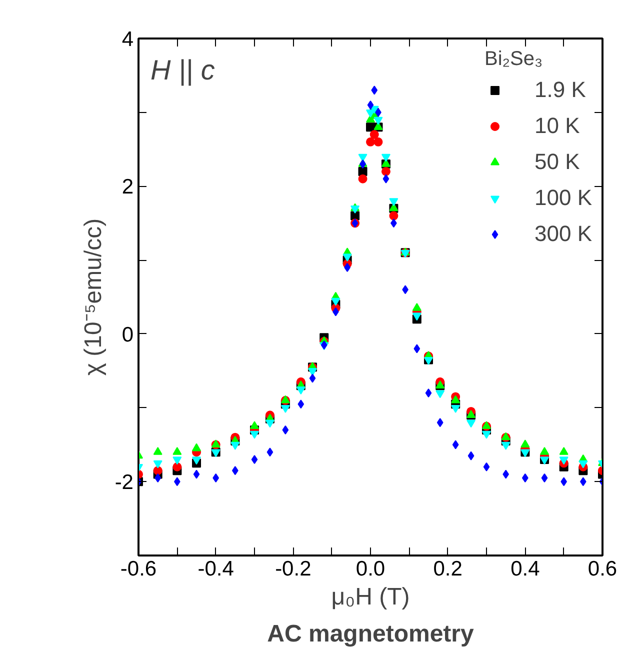  Describe the element at coordinates (525, 569) in the screenshot. I see `x-tick-label: 0.4` at that location.